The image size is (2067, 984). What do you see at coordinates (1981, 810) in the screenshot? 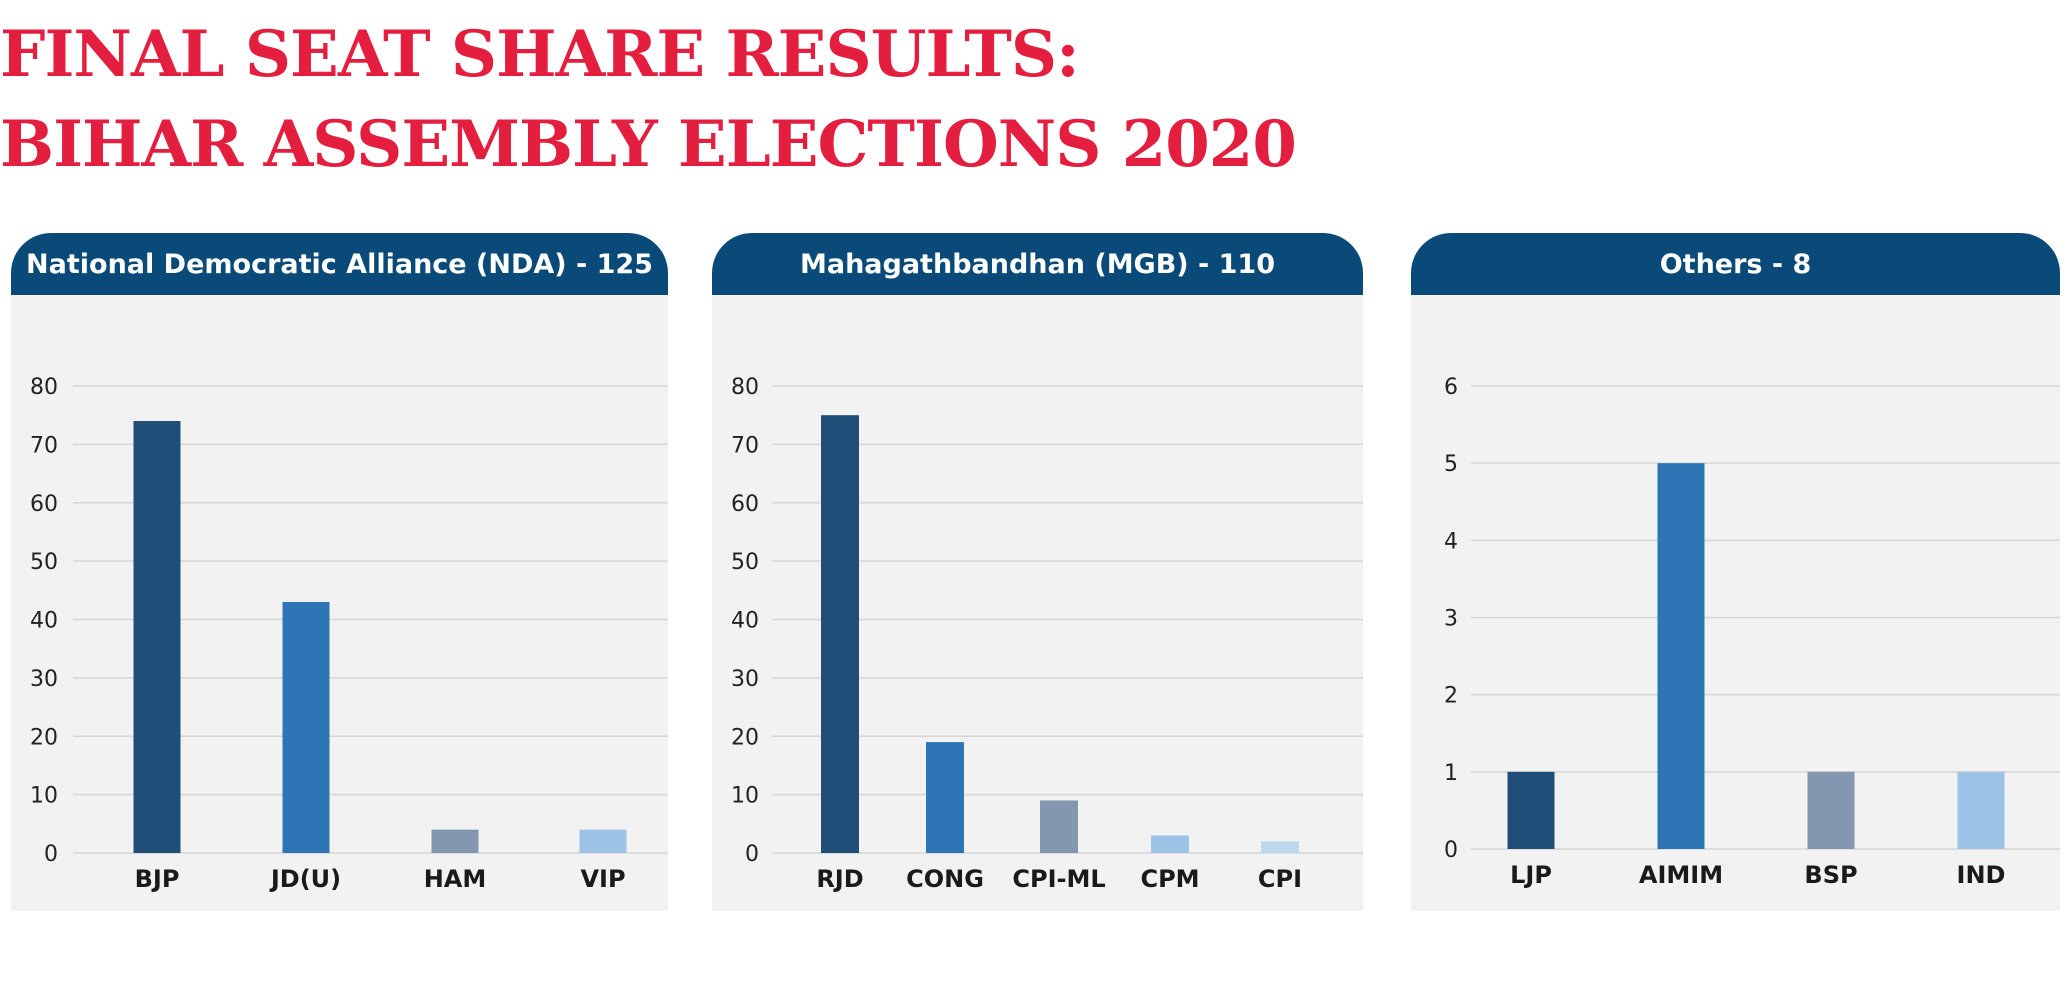
I see `bar-ind` at bounding box center [1981, 810].